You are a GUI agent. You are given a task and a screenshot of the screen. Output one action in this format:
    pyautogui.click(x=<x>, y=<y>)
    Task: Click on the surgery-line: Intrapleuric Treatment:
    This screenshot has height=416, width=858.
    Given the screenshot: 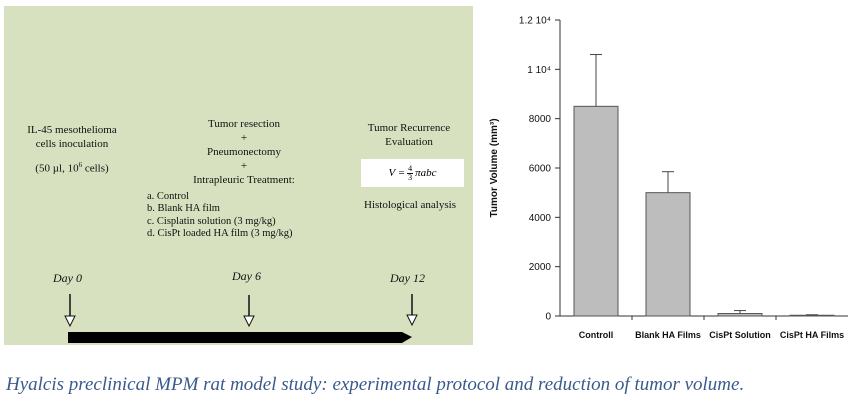 What is the action you would take?
    pyautogui.click(x=244, y=180)
    